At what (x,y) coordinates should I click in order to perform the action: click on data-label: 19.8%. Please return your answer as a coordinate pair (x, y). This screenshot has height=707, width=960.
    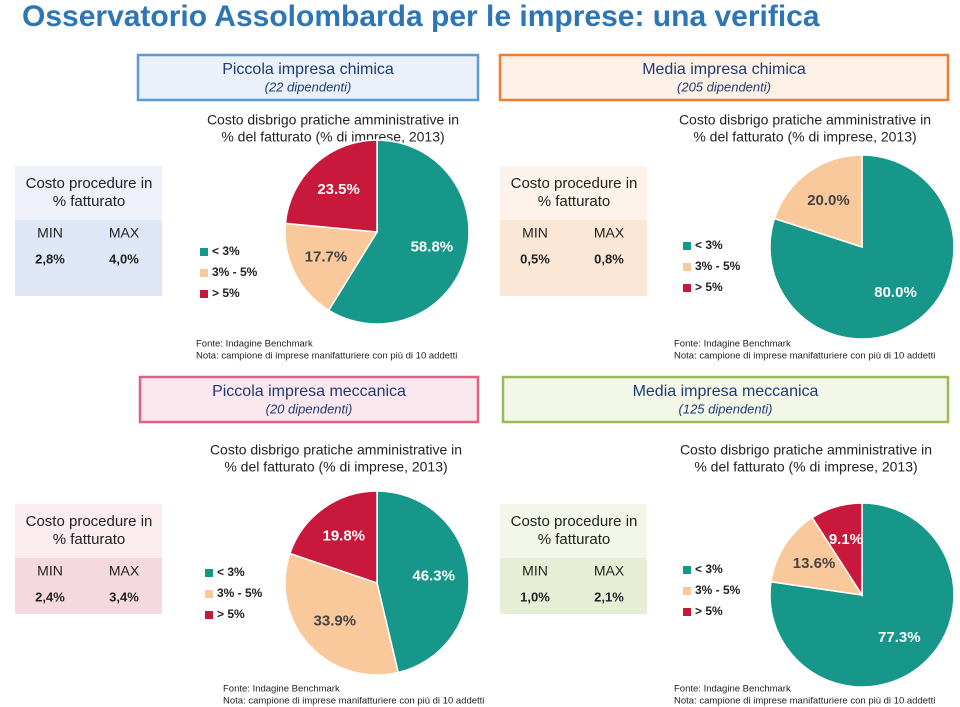
    Looking at the image, I should click on (343, 536).